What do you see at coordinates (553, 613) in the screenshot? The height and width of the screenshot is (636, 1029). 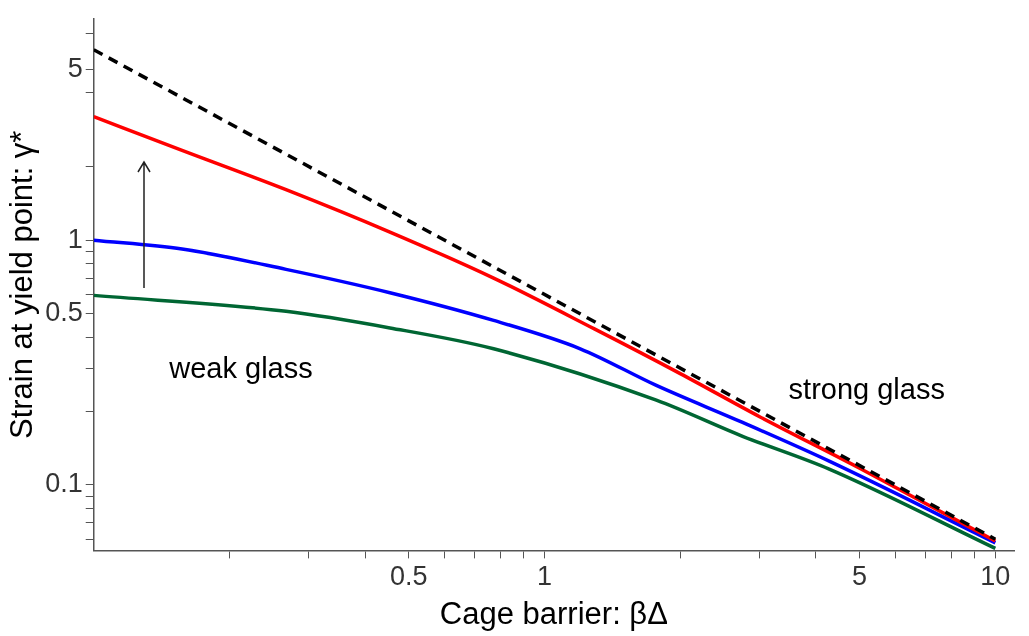 I see `x-axis-title: Cage barrier: βΔ` at bounding box center [553, 613].